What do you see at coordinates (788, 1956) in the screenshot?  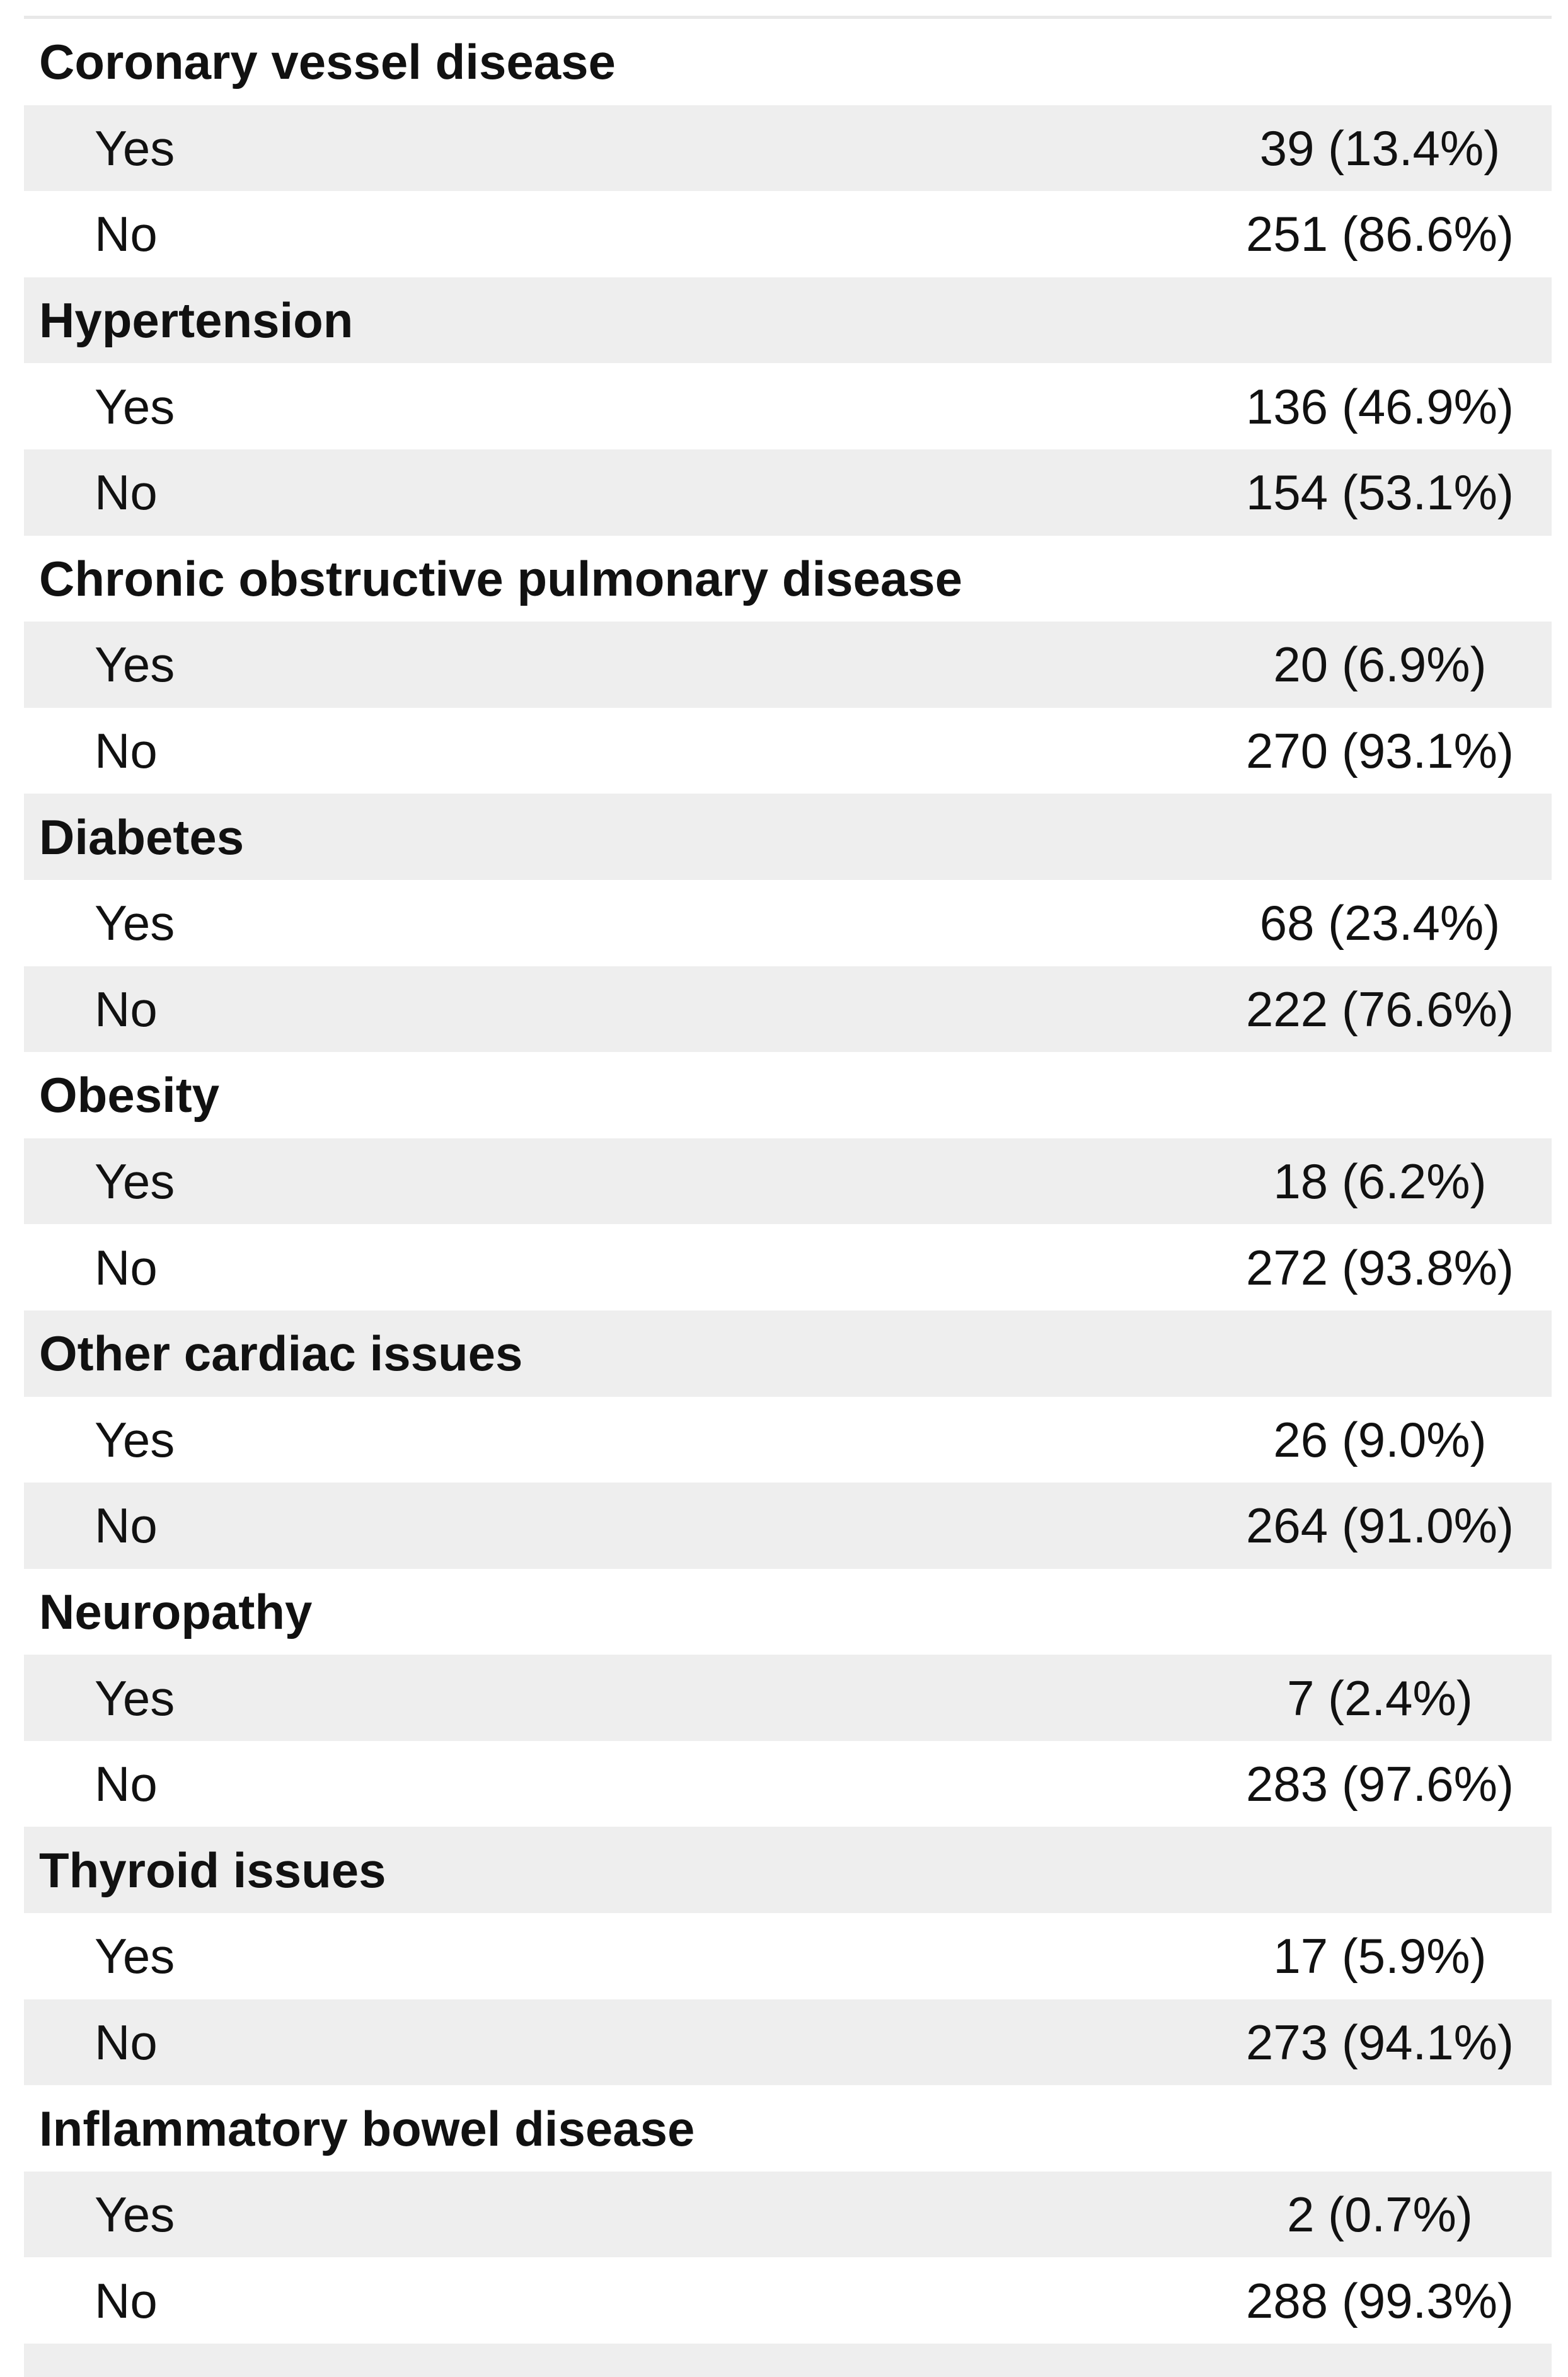 I see `option-row: Yes 17 (5.9%)` at bounding box center [788, 1956].